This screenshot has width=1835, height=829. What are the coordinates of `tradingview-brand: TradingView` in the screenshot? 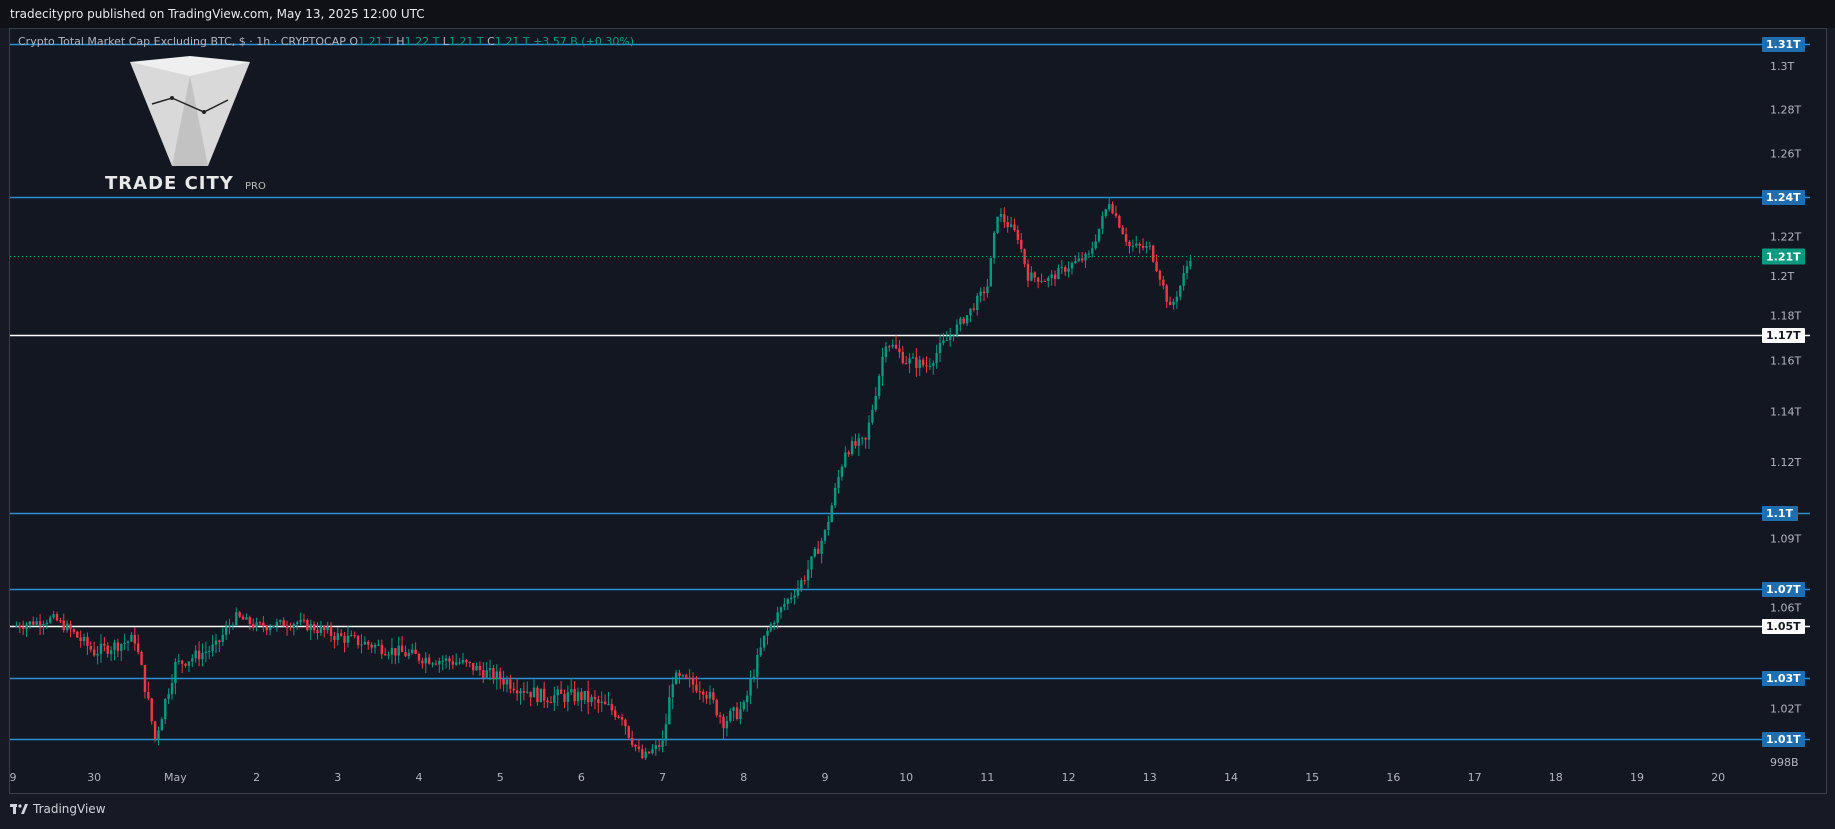 It's located at (58, 809).